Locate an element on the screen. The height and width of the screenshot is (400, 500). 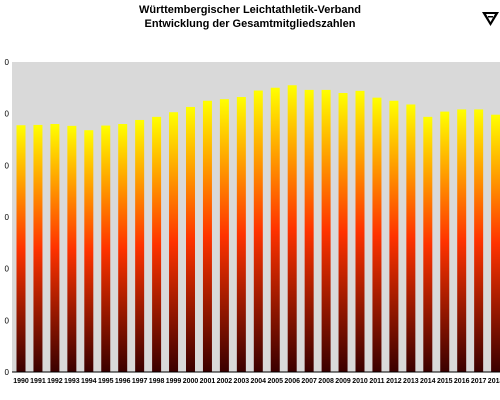
x-tick-label-2016: 2016 is located at coordinates (462, 381).